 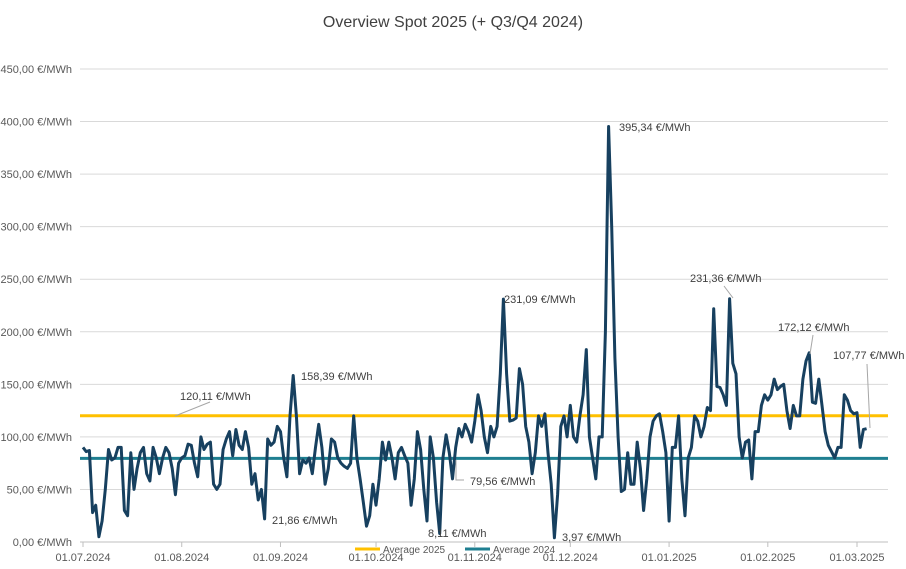 I want to click on y-tick-label: 250,00 €/MWh, so click(x=36, y=280).